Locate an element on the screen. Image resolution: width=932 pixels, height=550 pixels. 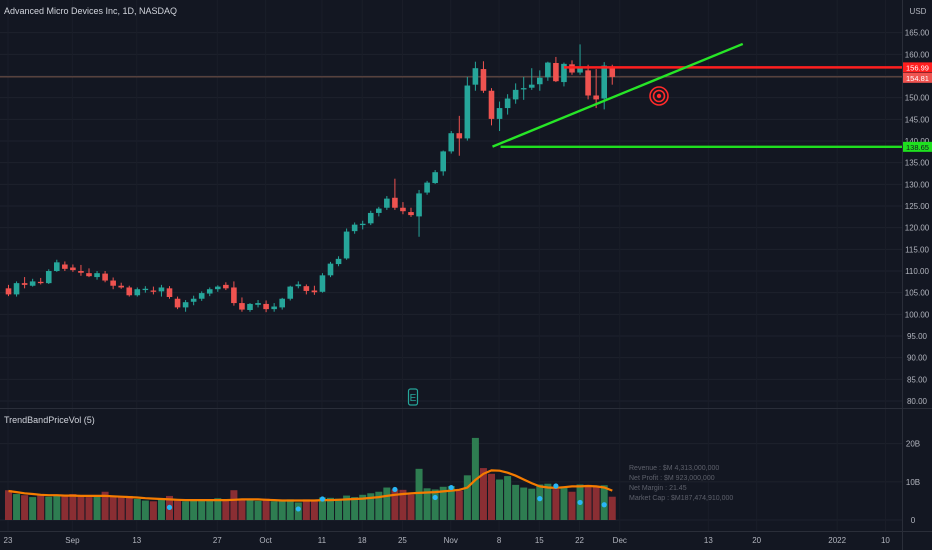
price-tick-label: 145.00 is located at coordinates (917, 119).